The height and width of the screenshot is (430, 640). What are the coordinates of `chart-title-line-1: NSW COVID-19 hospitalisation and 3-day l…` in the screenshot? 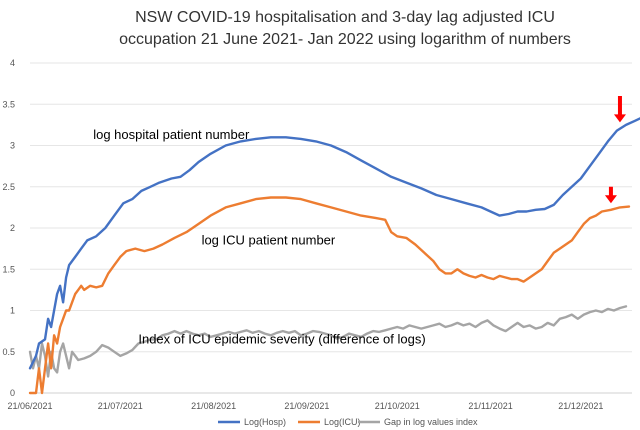 It's located at (345, 17).